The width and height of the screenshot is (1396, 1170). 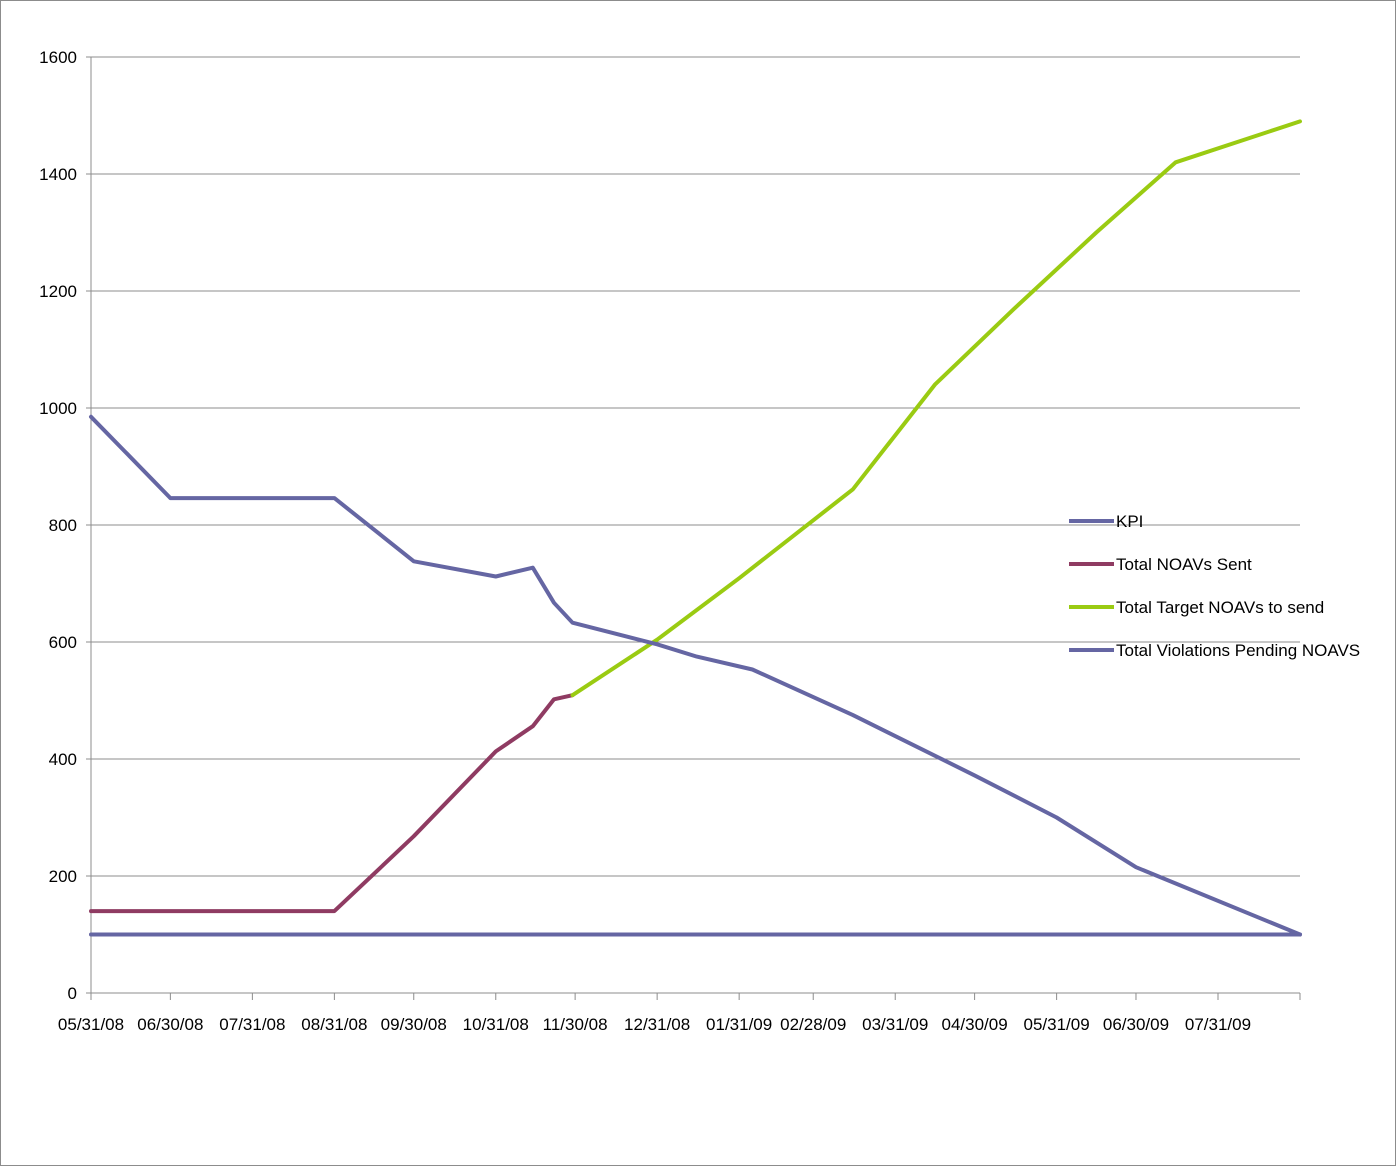 I want to click on x-tick-label: 12/31/08, so click(x=657, y=1024).